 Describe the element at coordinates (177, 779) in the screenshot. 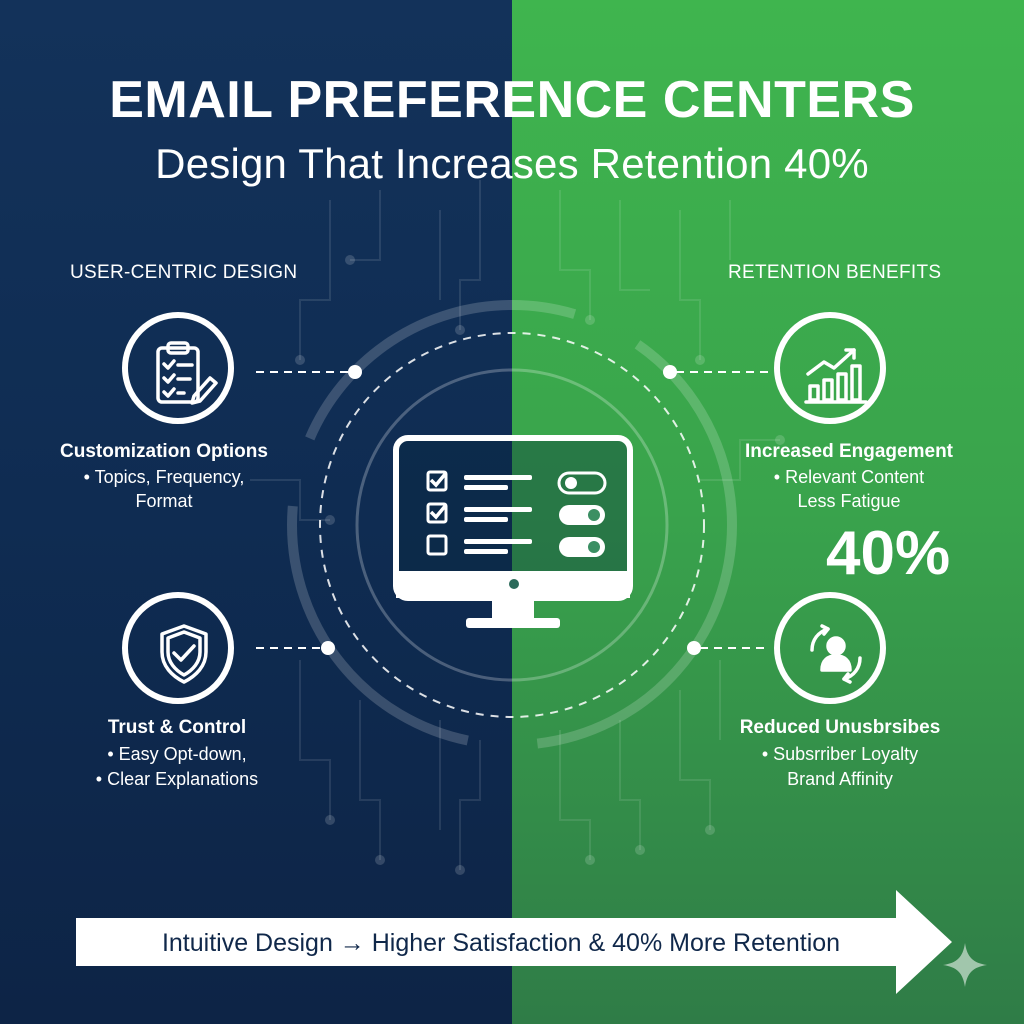

I see `feature-line: • Clear Explanations` at that location.